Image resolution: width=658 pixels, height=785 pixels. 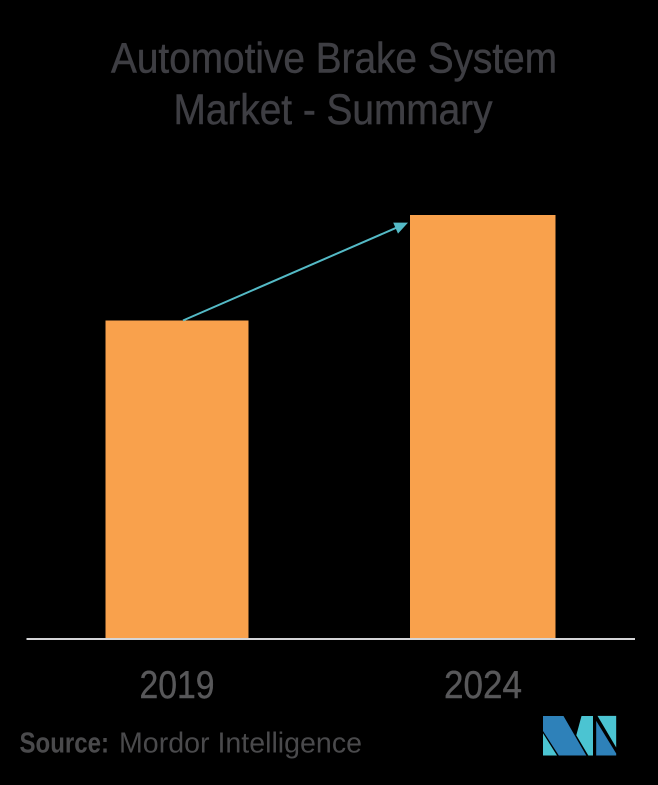 I want to click on svg-text: Source:, so click(x=65, y=743).